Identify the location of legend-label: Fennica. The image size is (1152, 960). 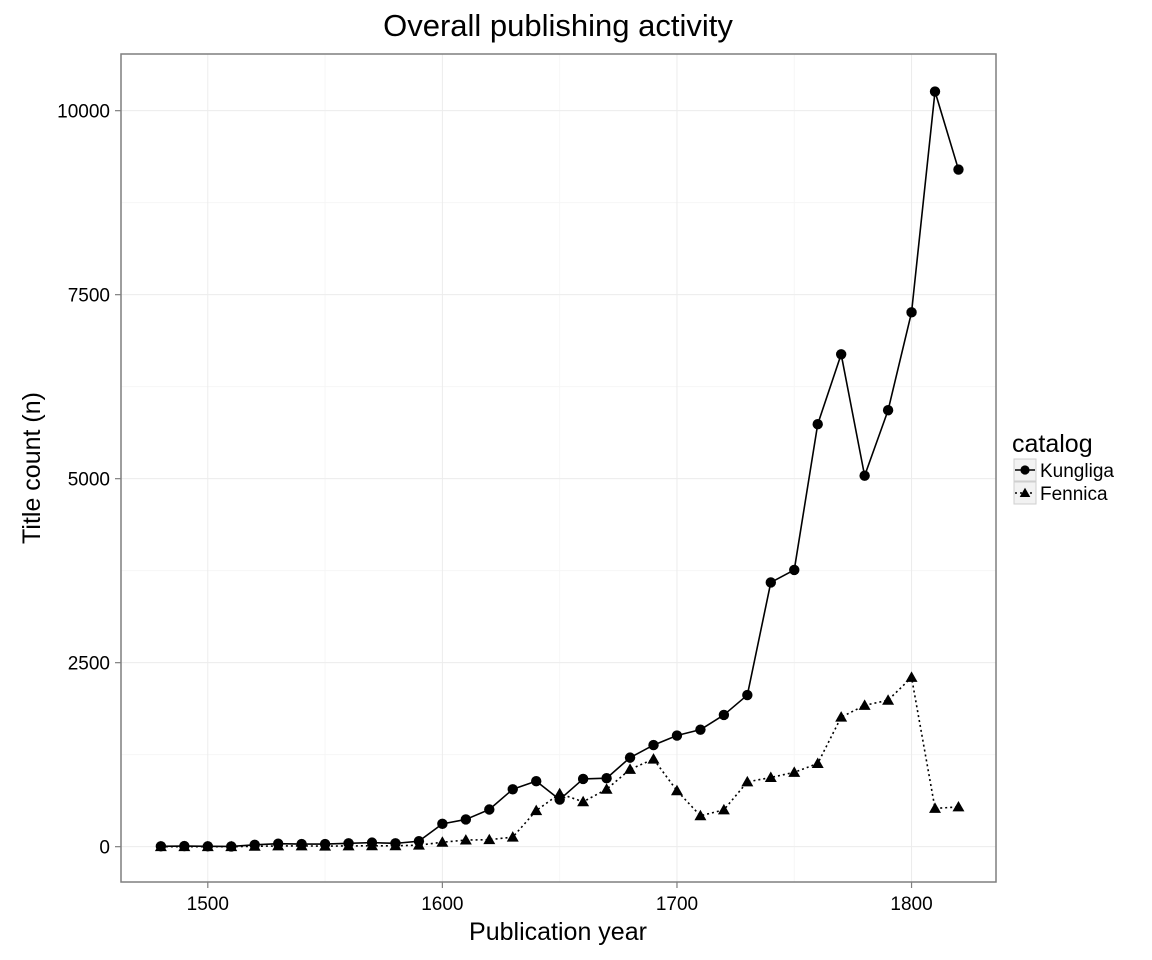
(1074, 494).